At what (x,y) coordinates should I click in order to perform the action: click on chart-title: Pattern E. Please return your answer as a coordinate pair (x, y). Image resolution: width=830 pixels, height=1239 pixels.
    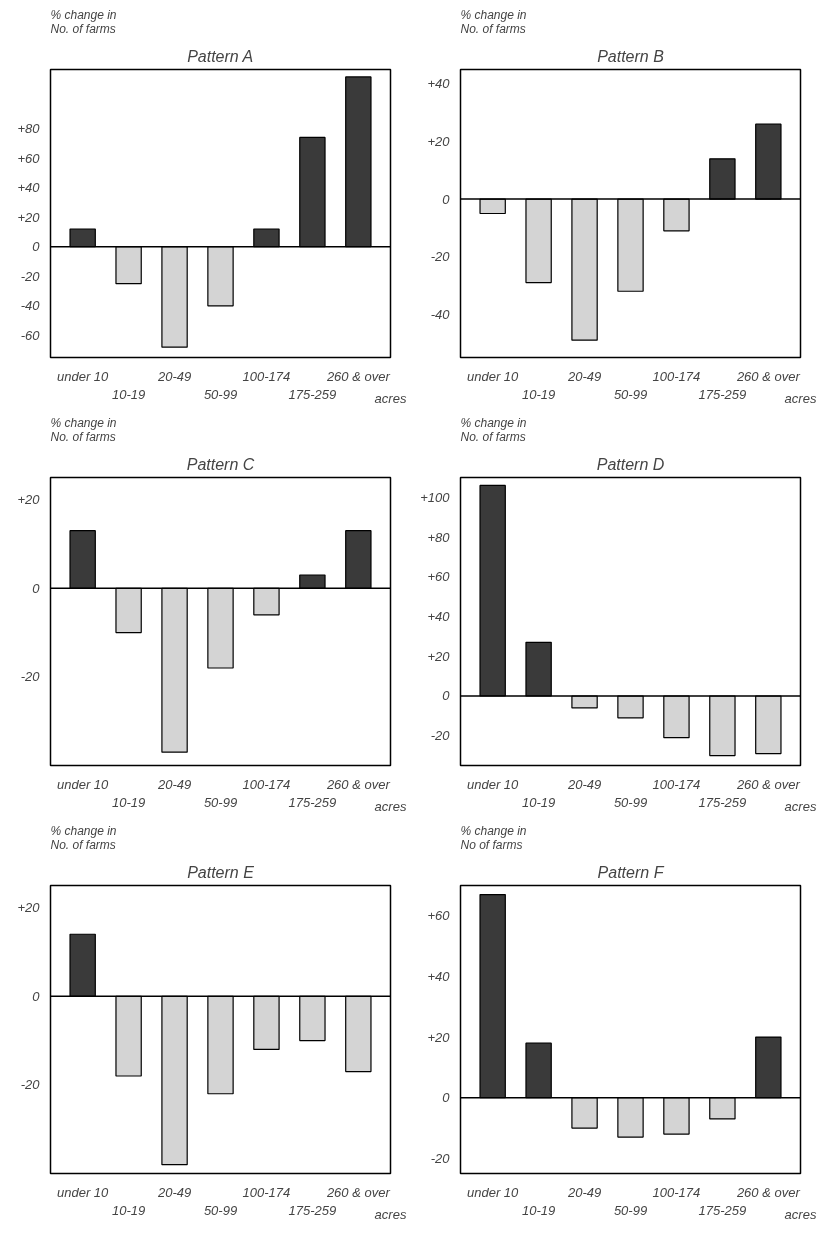
    Looking at the image, I should click on (221, 872).